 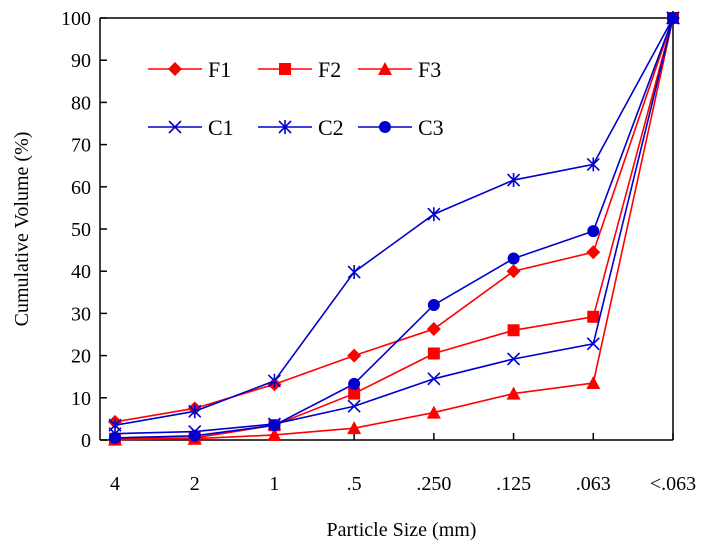 I want to click on legend-label-c1: C1, so click(x=221, y=127).